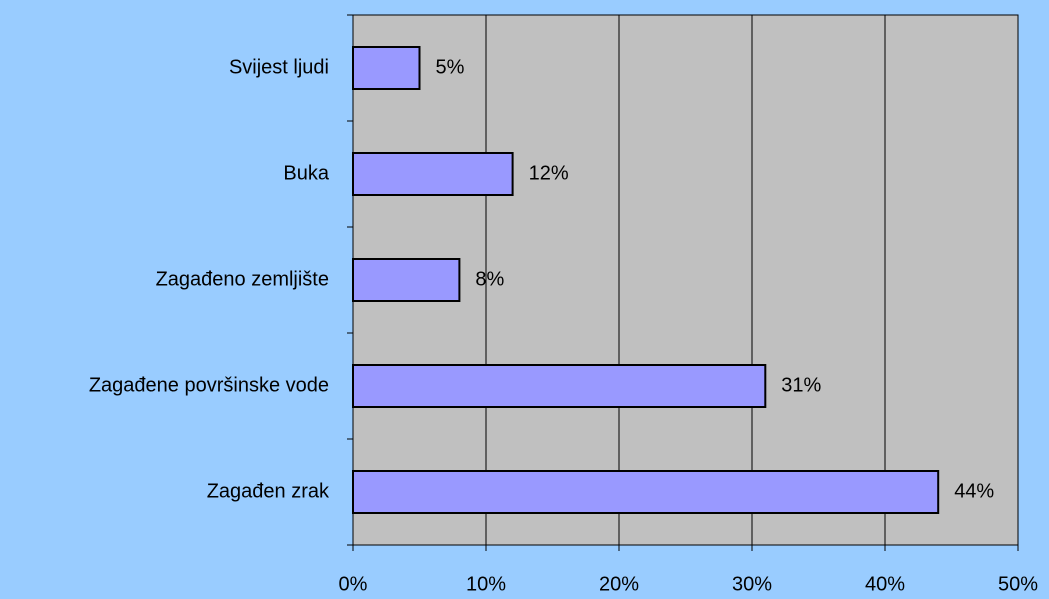 Image resolution: width=1049 pixels, height=599 pixels. Describe the element at coordinates (801, 385) in the screenshot. I see `data-label: 31%` at that location.